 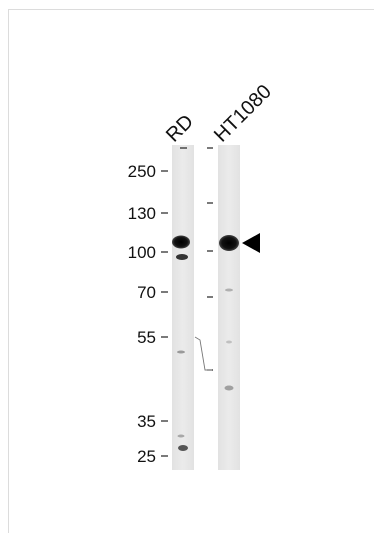 What do you see at coordinates (243, 114) in the screenshot?
I see `lane-label-ht1080: HT1080` at bounding box center [243, 114].